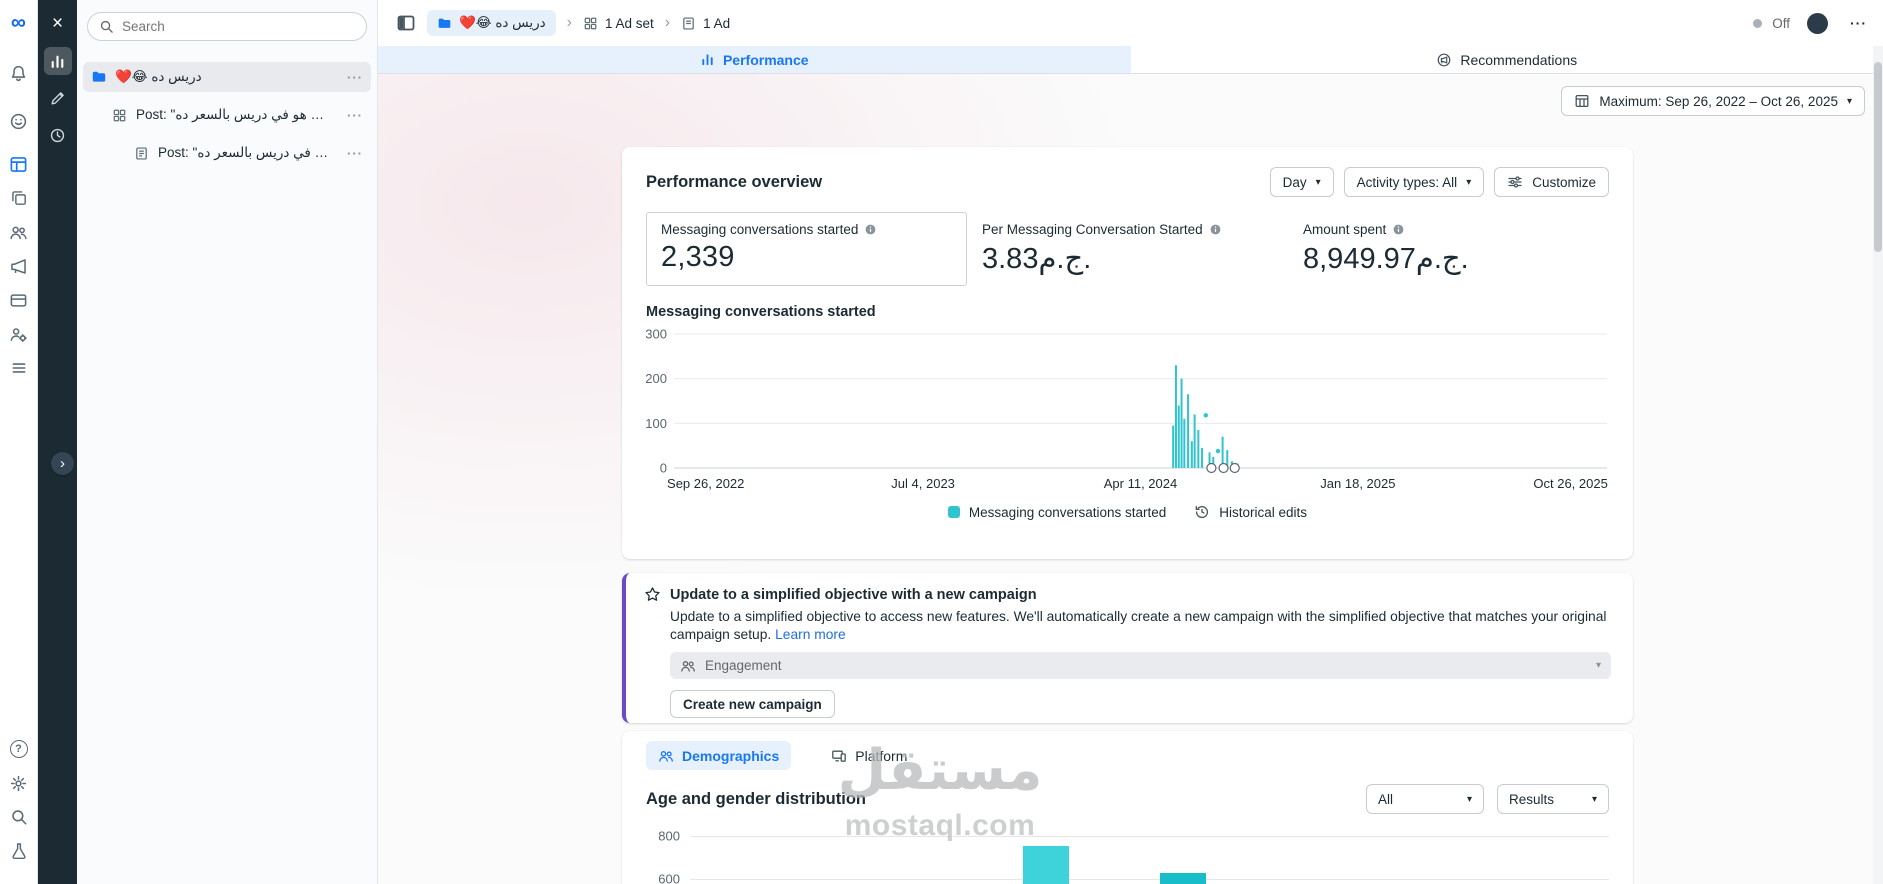  What do you see at coordinates (1425, 799) in the screenshot?
I see `breakdown-select: All ▾` at bounding box center [1425, 799].